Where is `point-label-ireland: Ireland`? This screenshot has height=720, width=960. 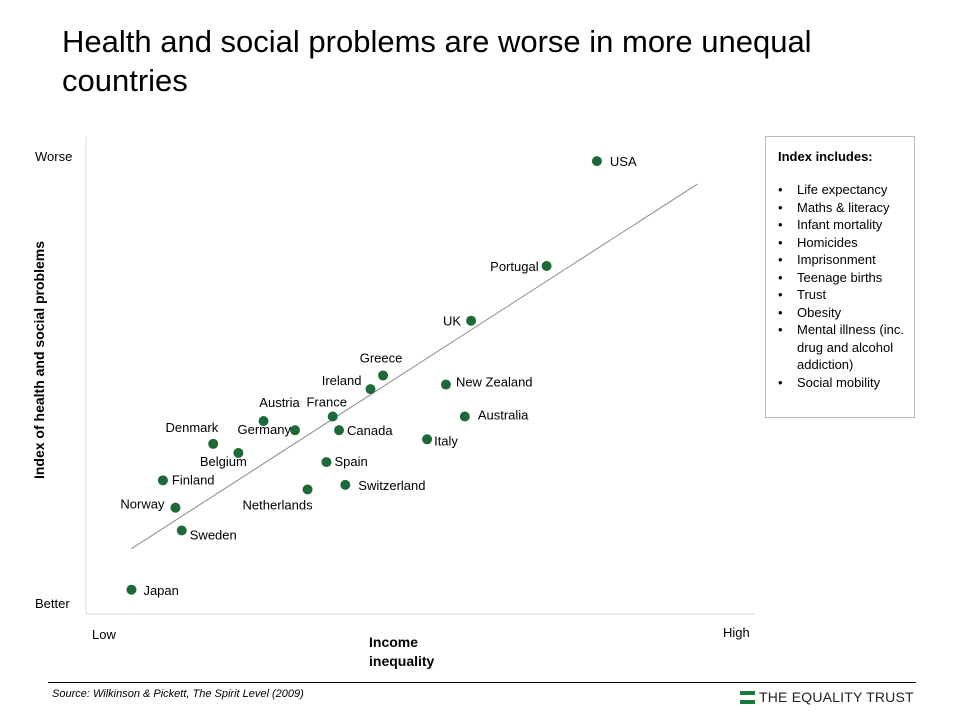
point-label-ireland: Ireland is located at coordinates (342, 380).